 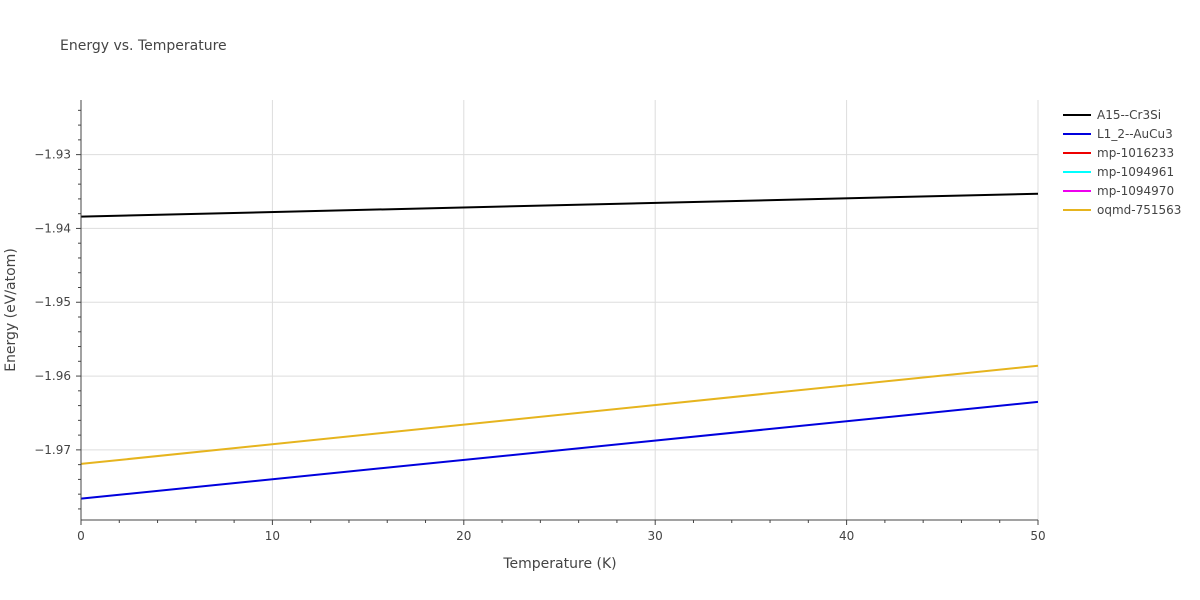 I want to click on legend-label: mp-1094961, so click(x=1135, y=172).